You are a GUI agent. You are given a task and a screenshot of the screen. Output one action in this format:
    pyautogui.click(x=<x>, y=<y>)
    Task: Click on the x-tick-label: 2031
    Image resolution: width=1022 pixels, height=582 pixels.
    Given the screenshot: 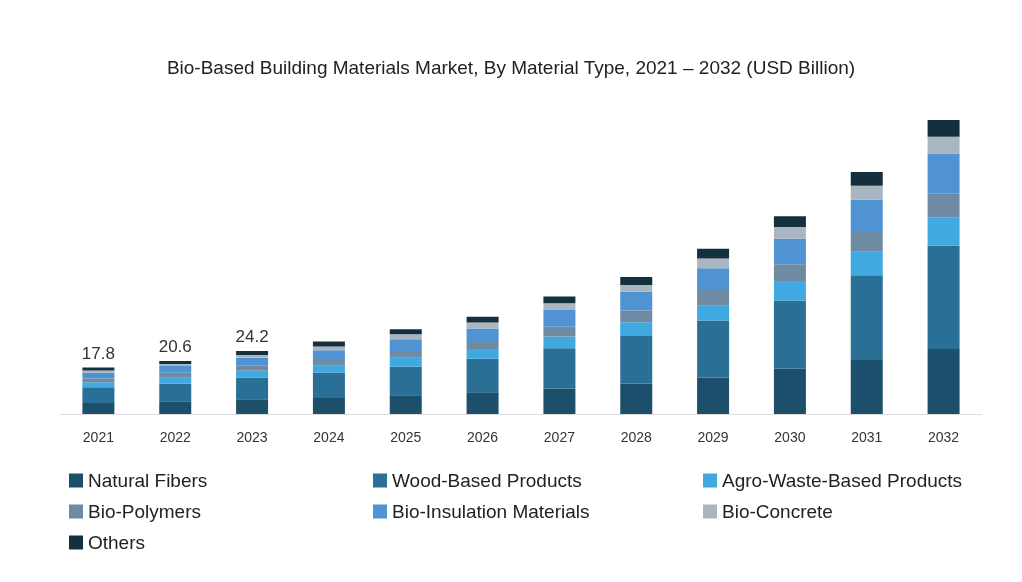 What is the action you would take?
    pyautogui.click(x=867, y=437)
    